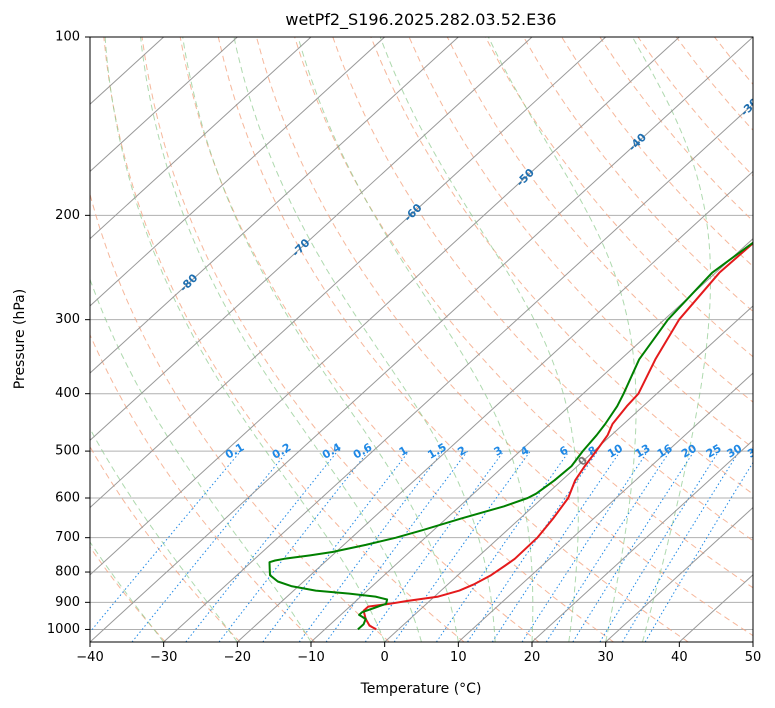 The height and width of the screenshot is (708, 775). Describe the element at coordinates (385, 657) in the screenshot. I see `x-tick-label: 0` at that location.